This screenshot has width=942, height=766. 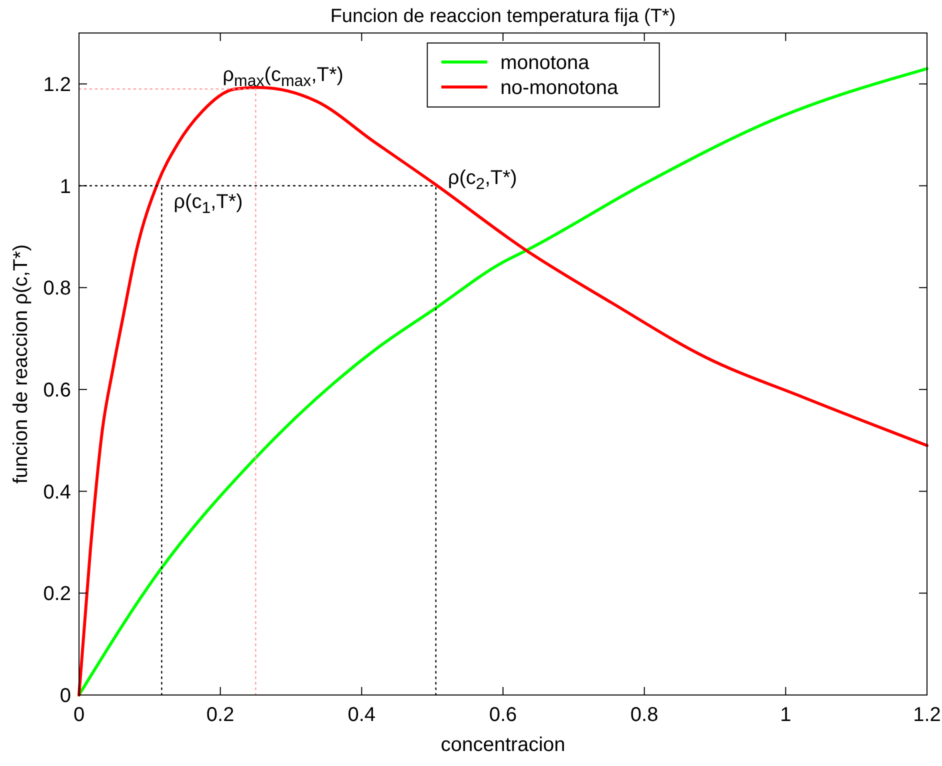 What do you see at coordinates (560, 88) in the screenshot?
I see `legend-label: no-monotona` at bounding box center [560, 88].